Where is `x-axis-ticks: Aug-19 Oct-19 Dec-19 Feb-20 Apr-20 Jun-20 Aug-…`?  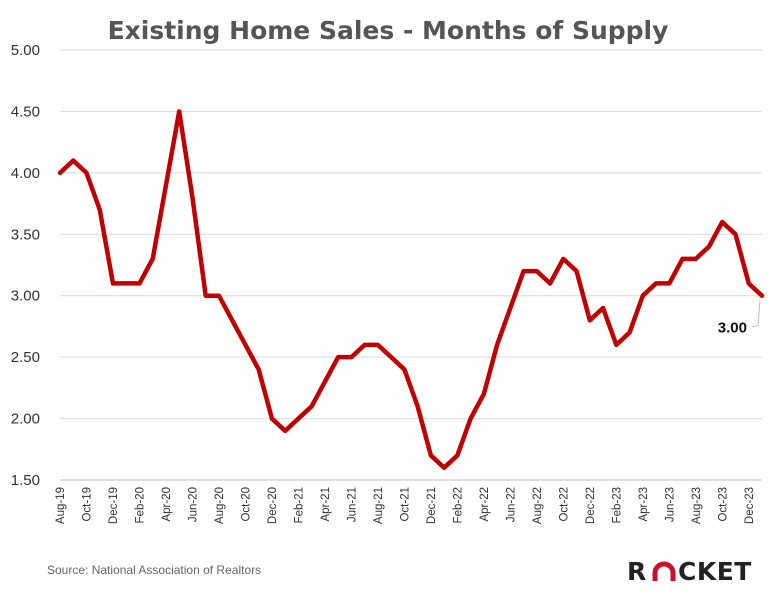
x-axis-ticks: Aug-19 Oct-19 Dec-19 Feb-20 Apr-20 Jun-20 Aug-… is located at coordinates (405, 505).